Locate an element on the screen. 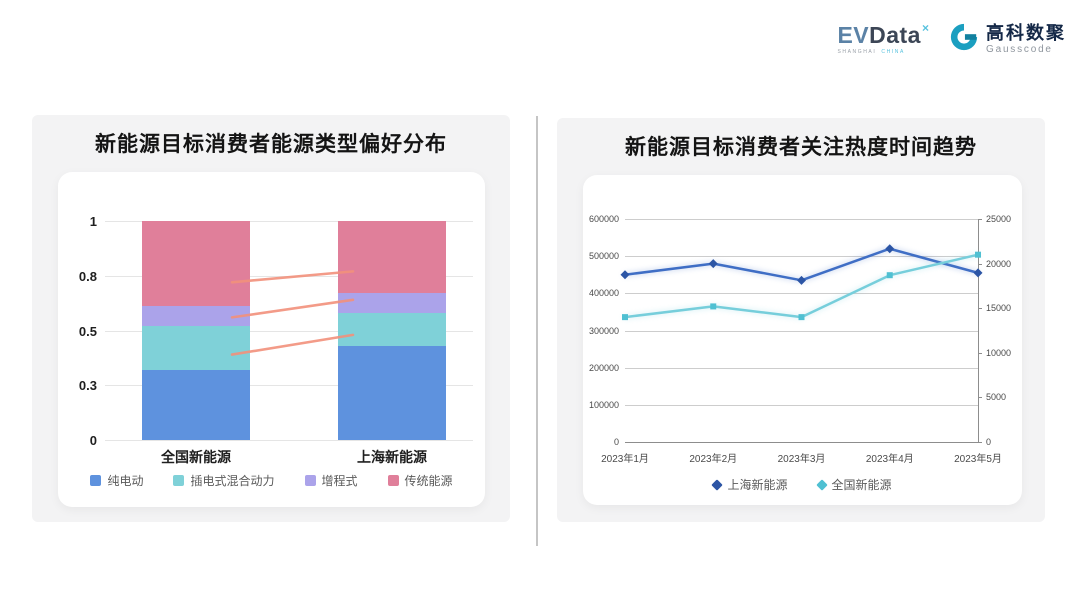 The width and height of the screenshot is (1080, 608). bar-chart-legend: 纯电动 插电式混合动力 增程式 传统能源 is located at coordinates (271, 480).